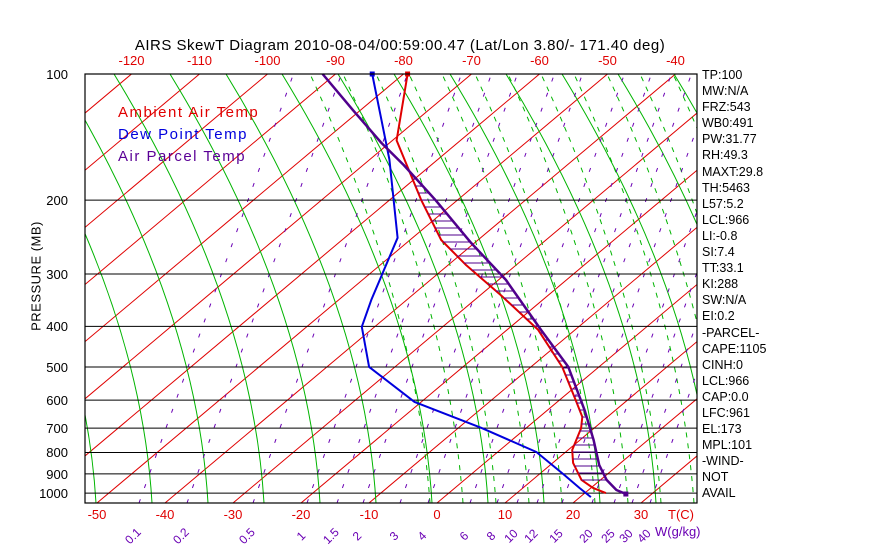 This screenshot has height=560, width=870. What do you see at coordinates (725, 396) in the screenshot?
I see `stat-line: CAP:0.0` at bounding box center [725, 396].